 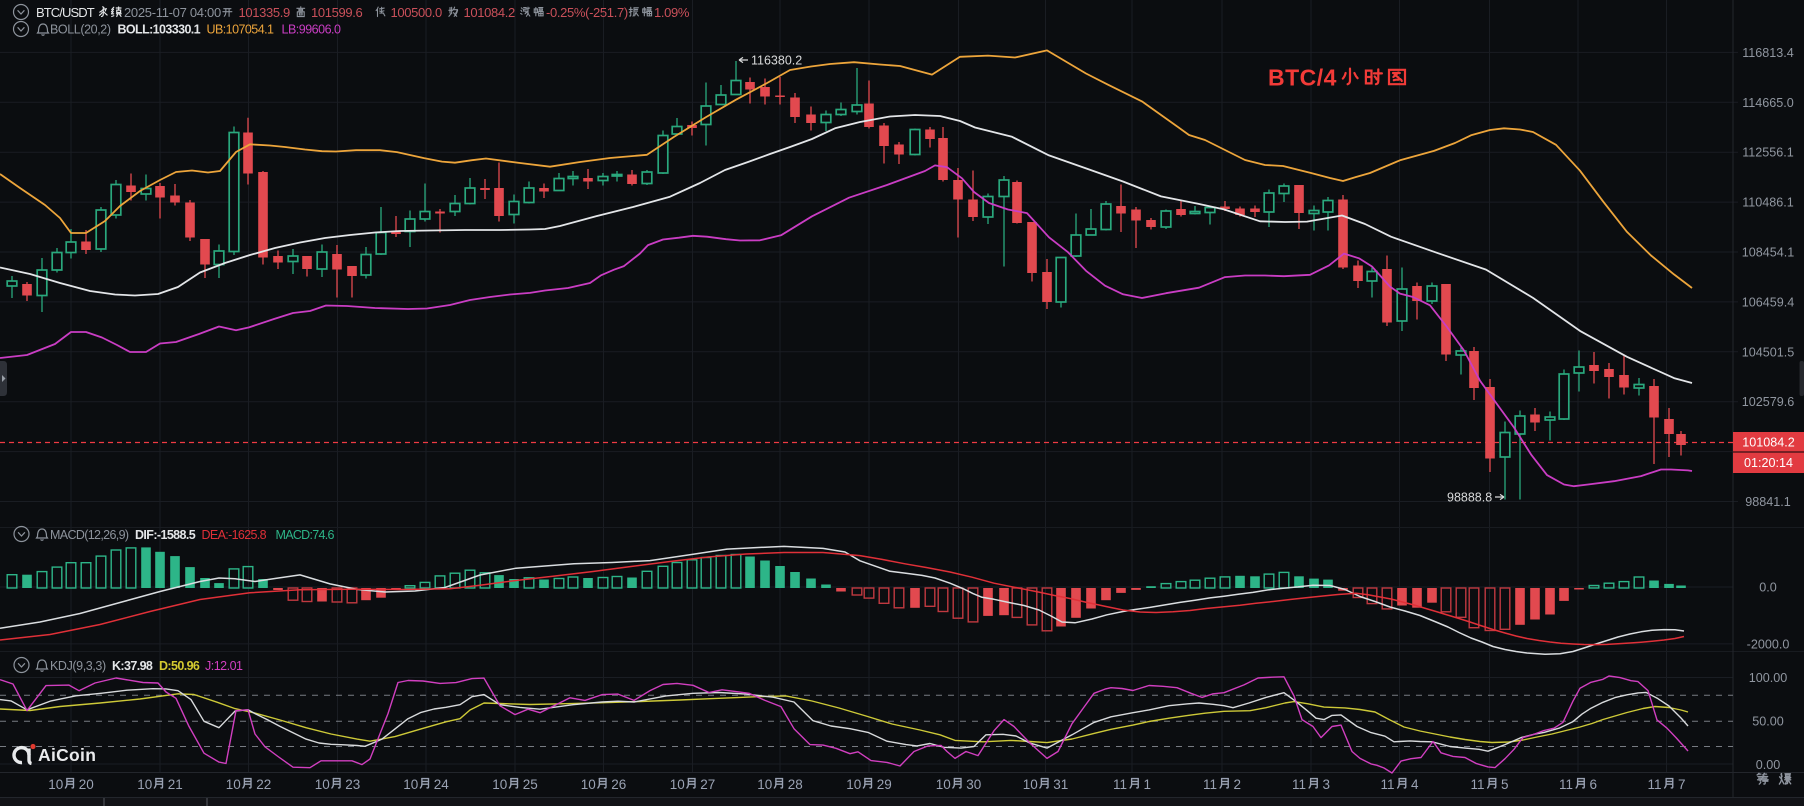 What do you see at coordinates (1768, 765) in the screenshot?
I see `svg-text: 0.00` at bounding box center [1768, 765].